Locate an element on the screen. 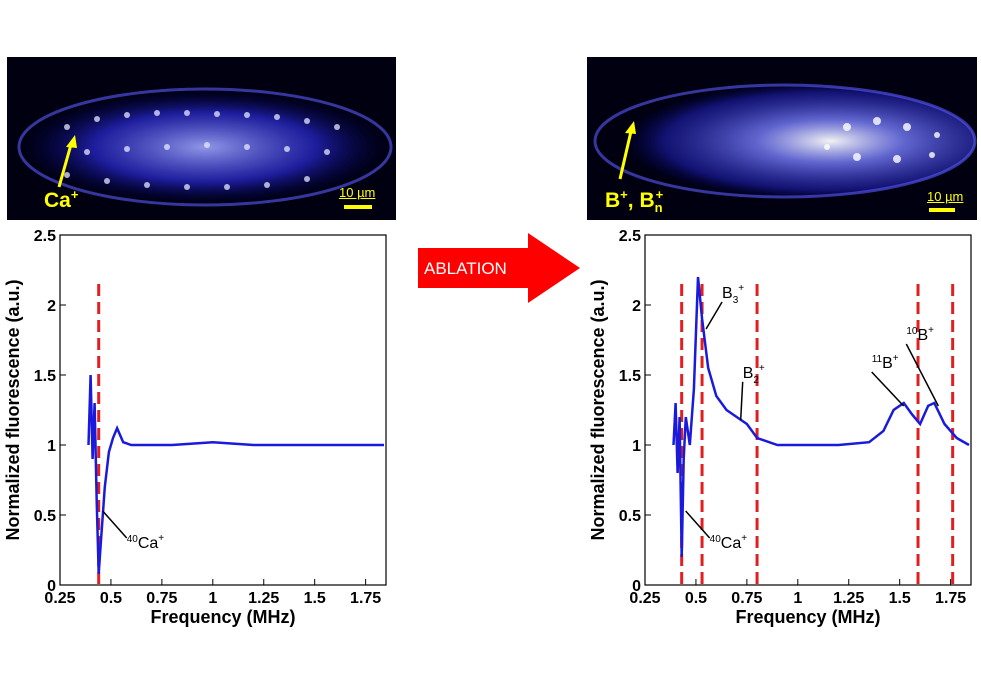 This screenshot has width=981, height=693. ion-crystal-image-b: B+, Bn+ 10 µm is located at coordinates (782, 138).